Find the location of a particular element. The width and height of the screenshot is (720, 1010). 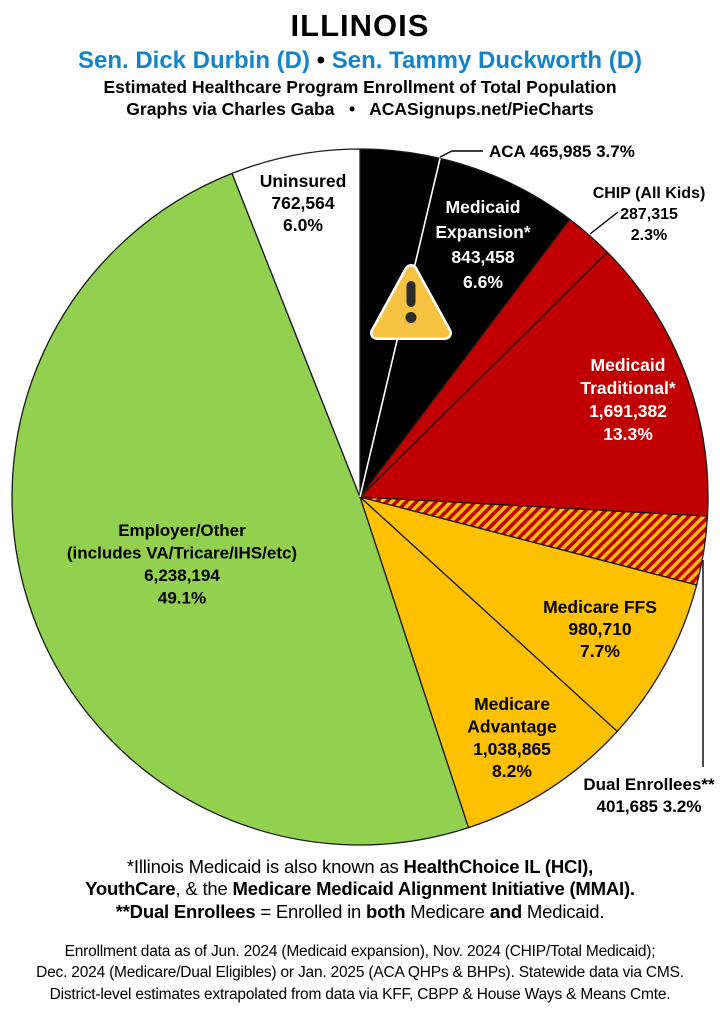

leader-line-aca is located at coordinates (461, 154).